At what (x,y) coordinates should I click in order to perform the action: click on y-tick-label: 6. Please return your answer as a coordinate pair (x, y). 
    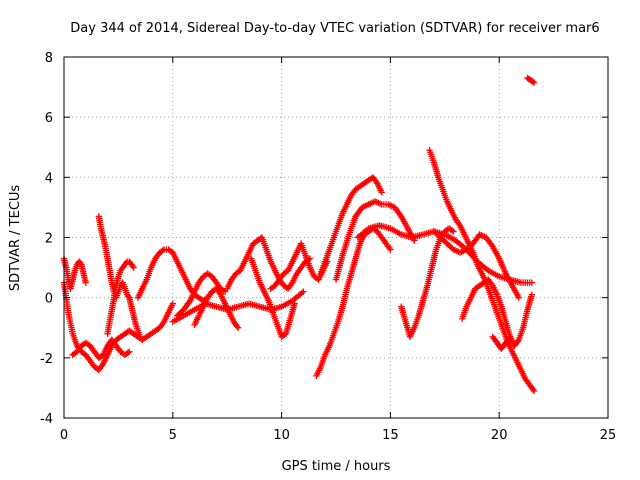
    Looking at the image, I should click on (49, 118).